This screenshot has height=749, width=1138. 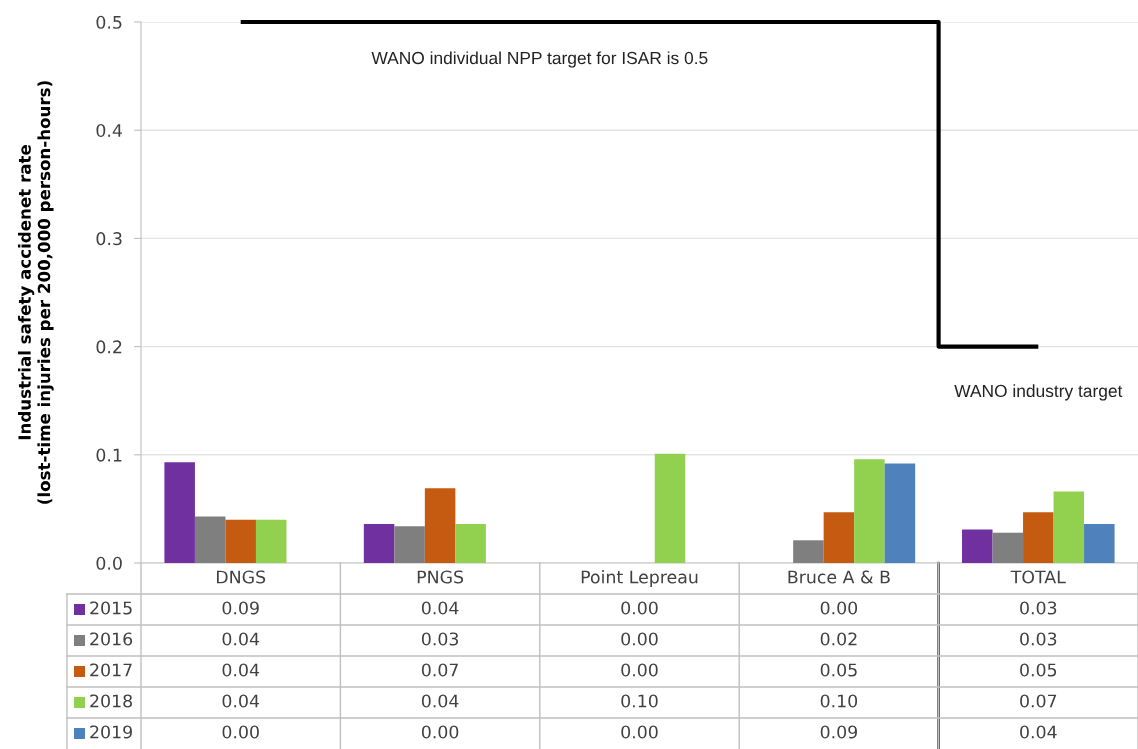 I want to click on y-tick-label: 0.1, so click(x=109, y=455).